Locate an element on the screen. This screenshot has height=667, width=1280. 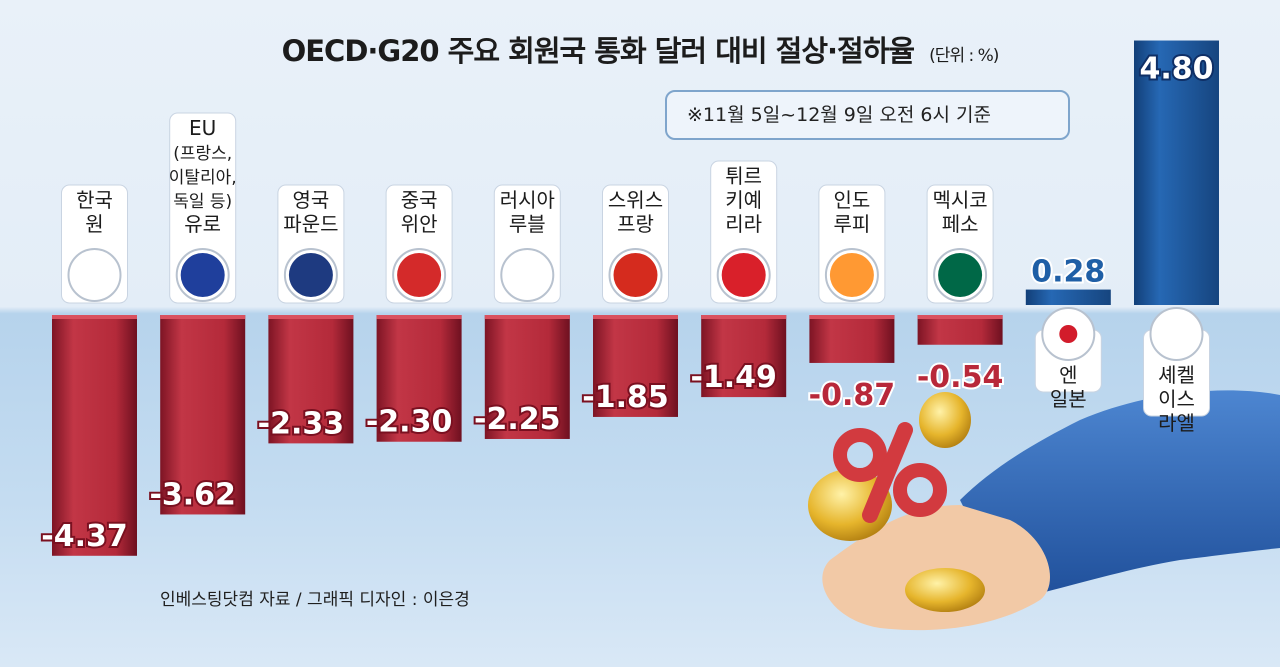
china-flag-icon is located at coordinates (419, 275).